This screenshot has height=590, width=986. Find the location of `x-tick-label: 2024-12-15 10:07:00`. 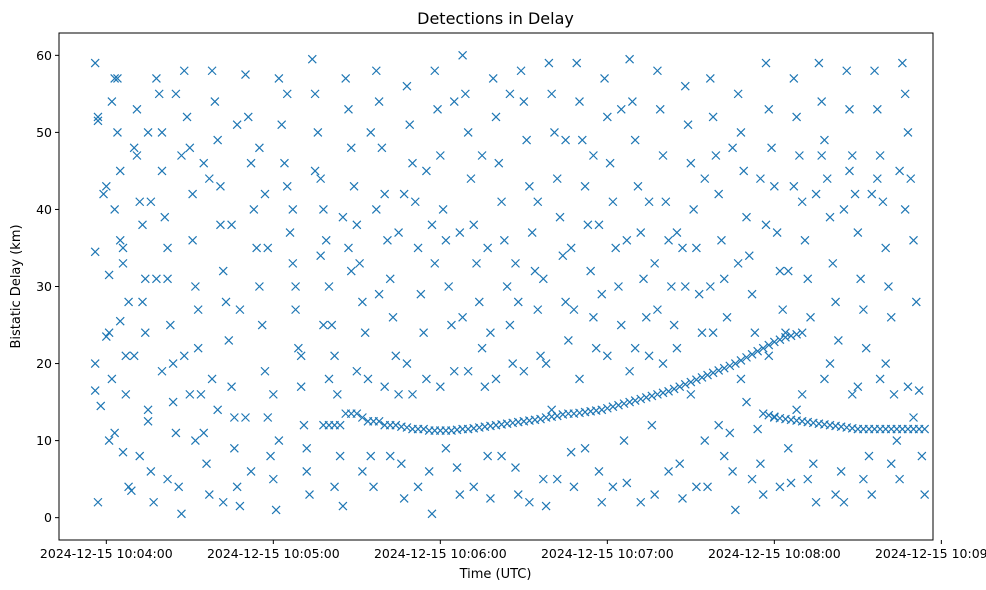

x-tick-label: 2024-12-15 10:07:00 is located at coordinates (607, 553).